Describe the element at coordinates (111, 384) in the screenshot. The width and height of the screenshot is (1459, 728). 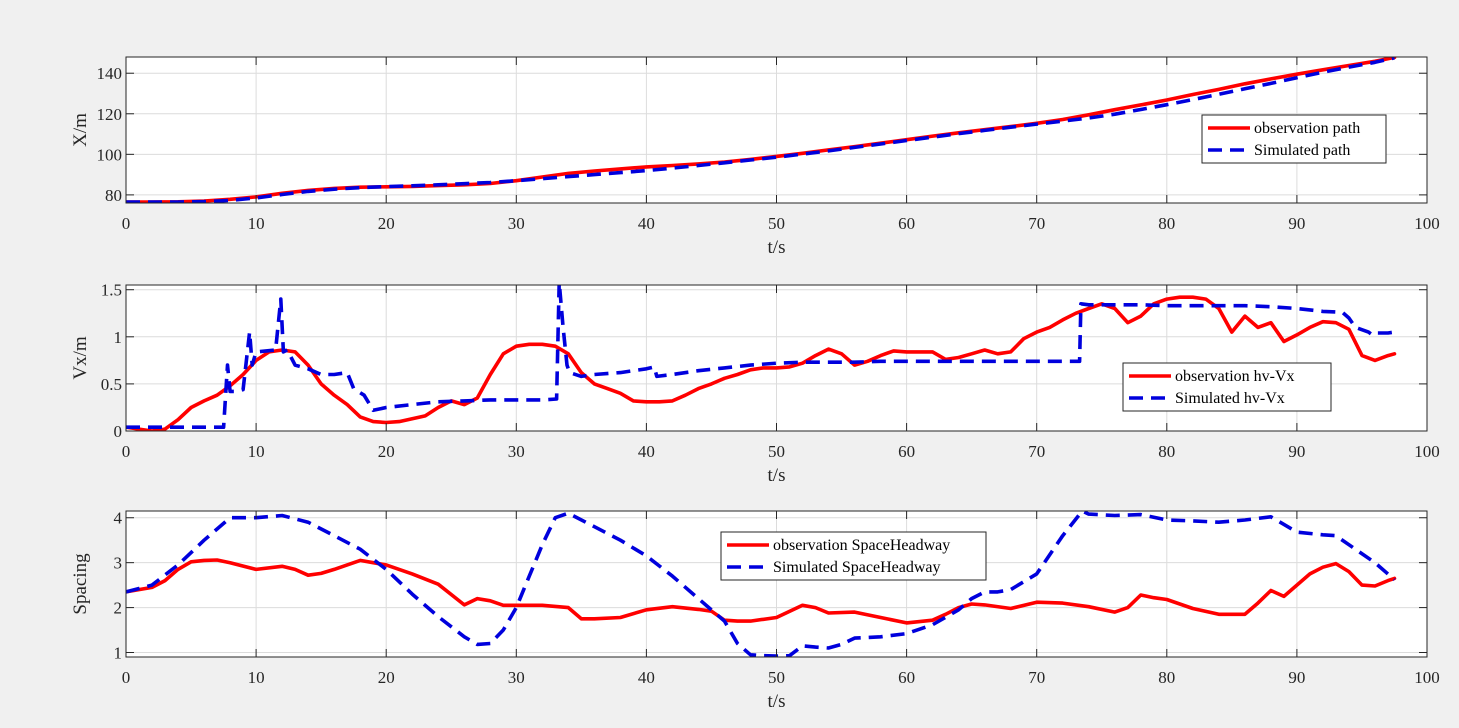
I see `y-tick-label: 0.5` at that location.